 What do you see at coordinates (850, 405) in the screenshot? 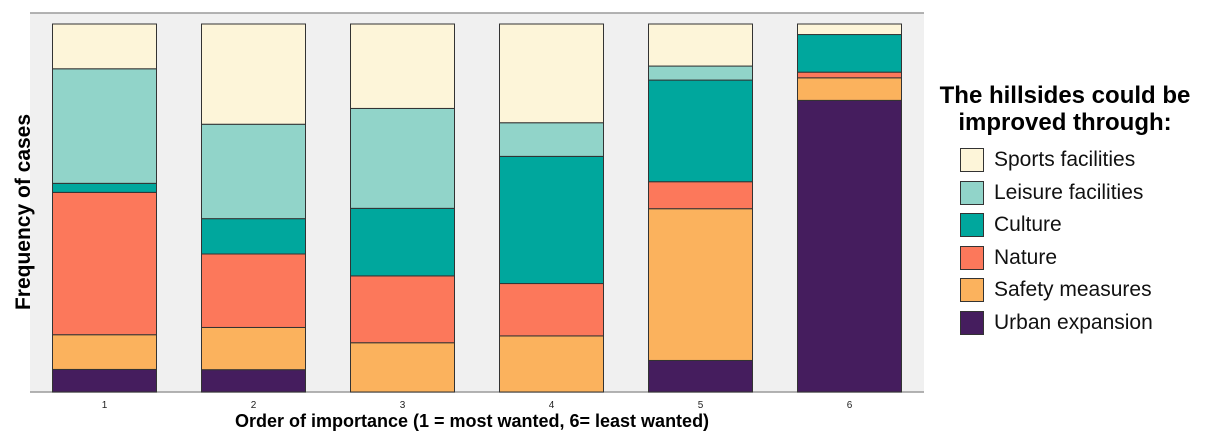
I see `x-tick-label: 6` at bounding box center [850, 405].